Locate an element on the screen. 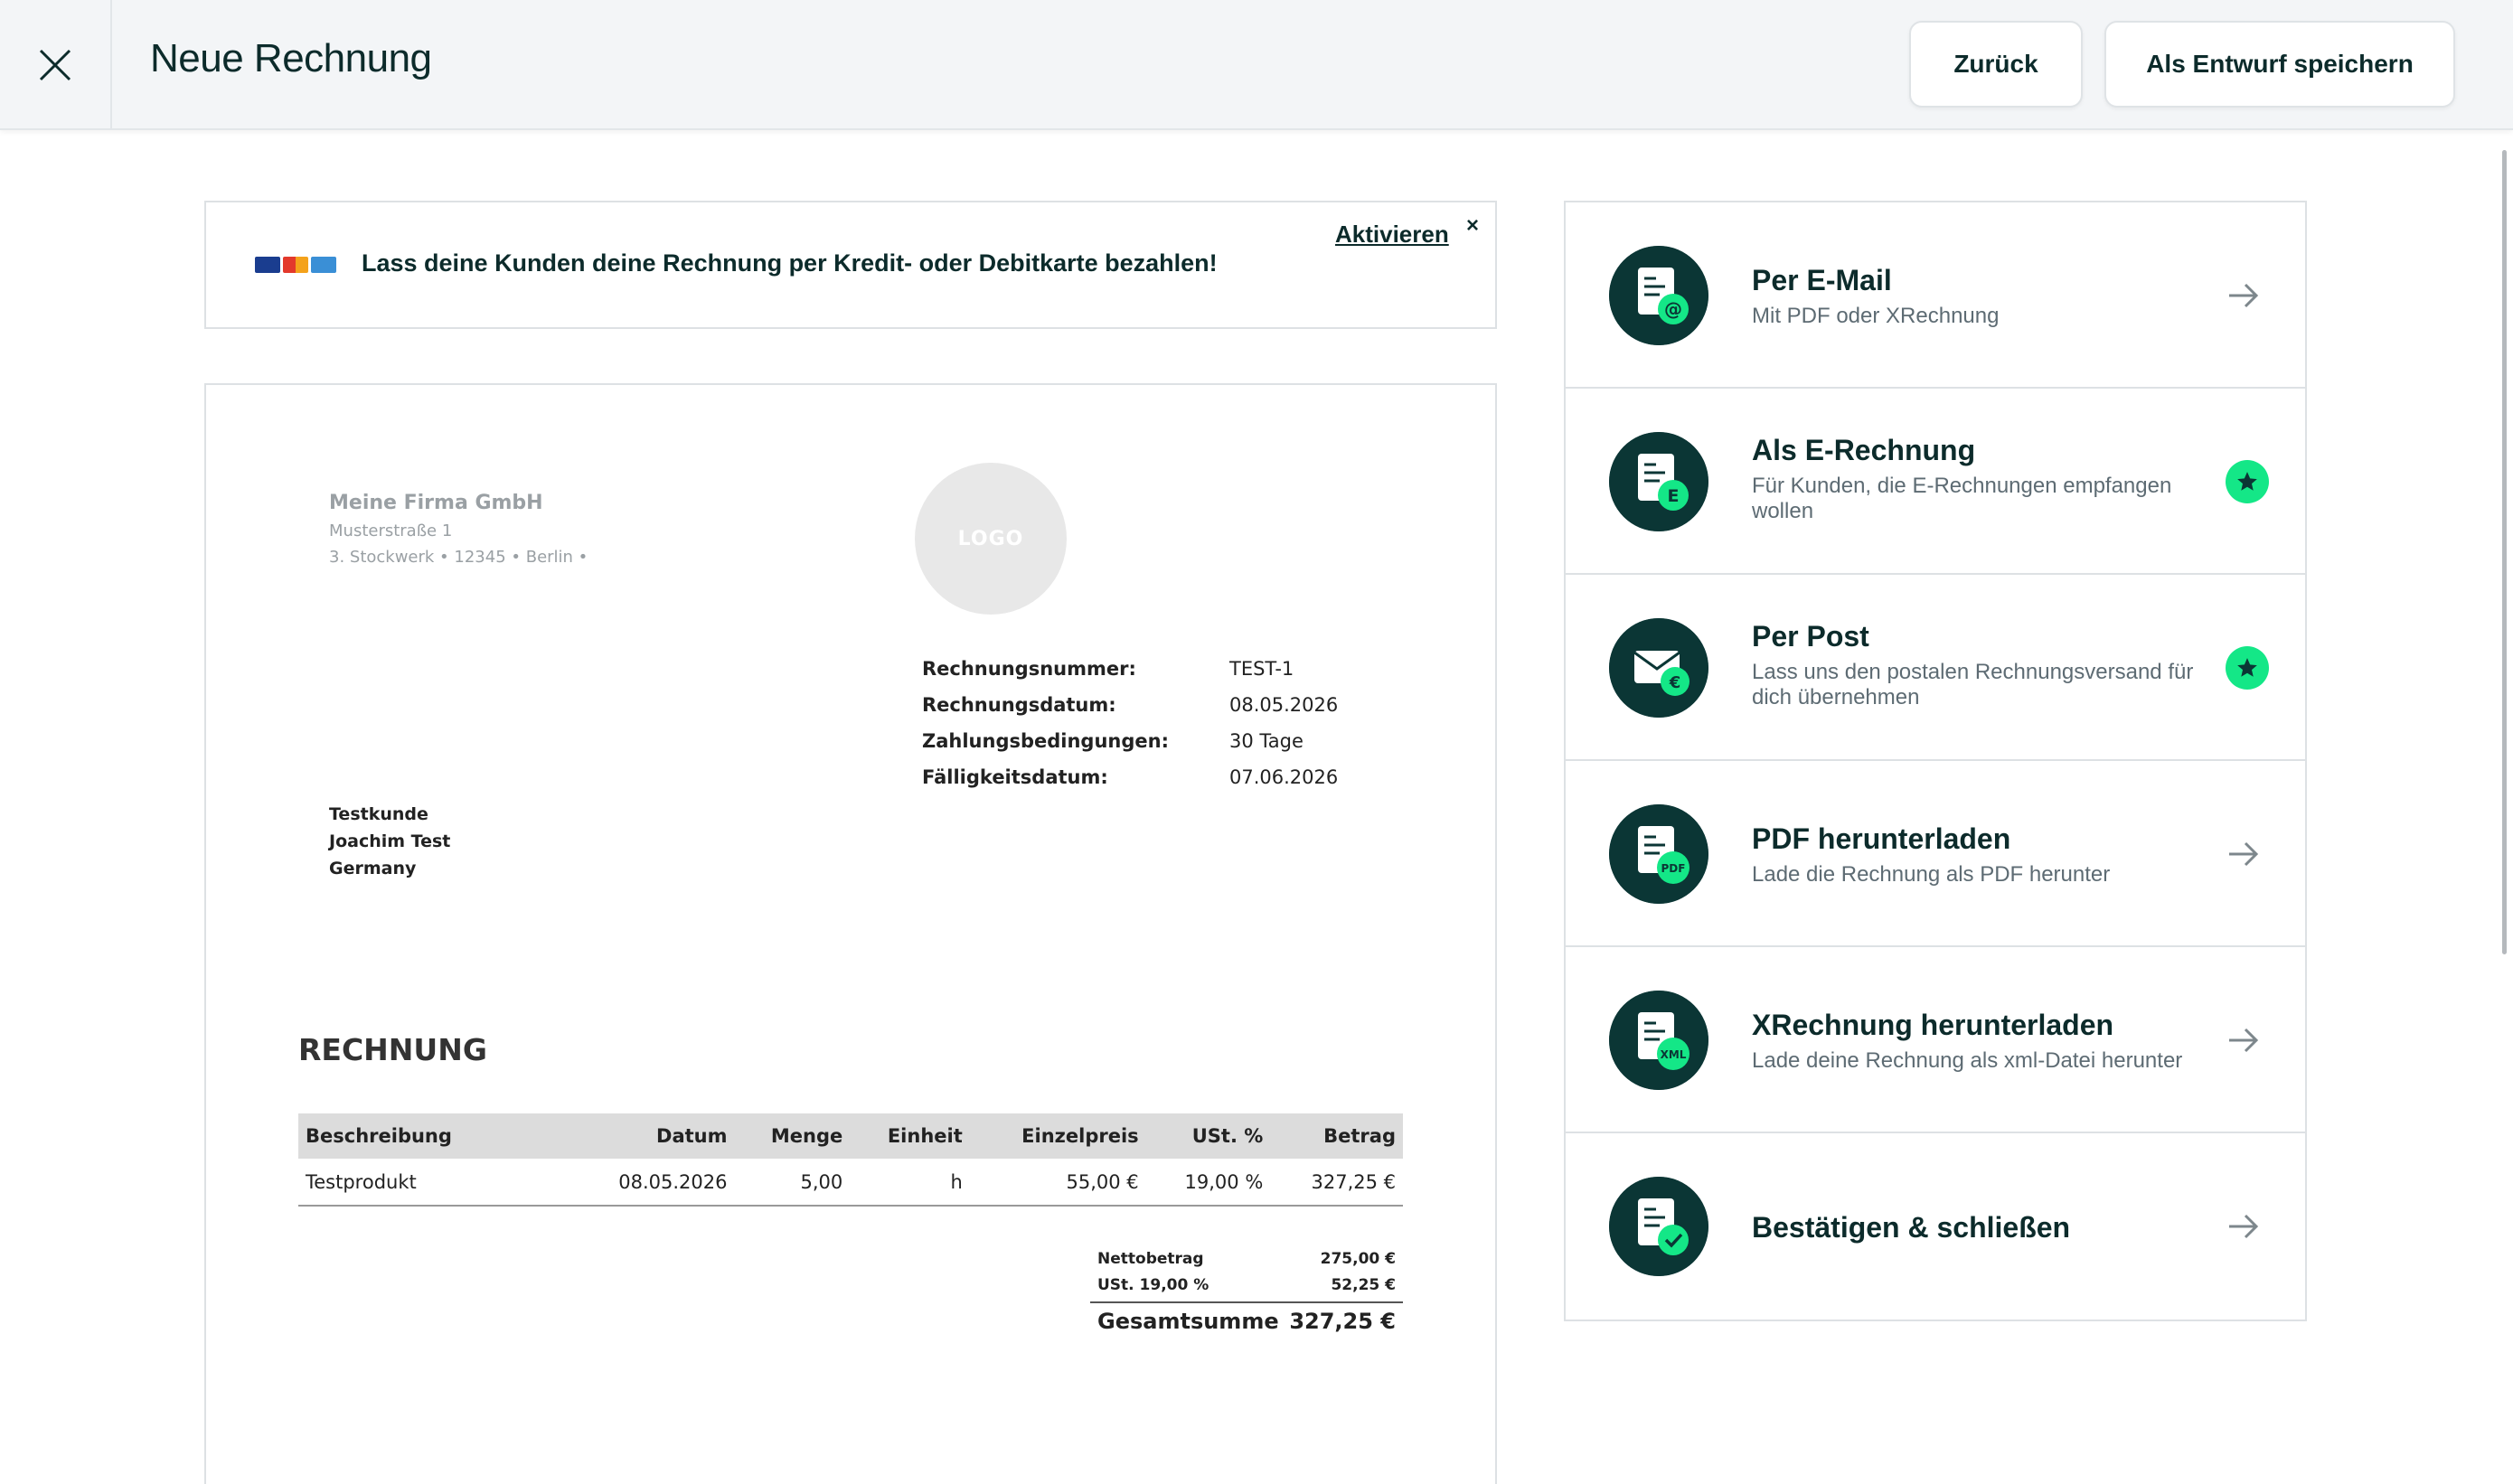 The image size is (2513, 1484). visa-icon is located at coordinates (267, 265).